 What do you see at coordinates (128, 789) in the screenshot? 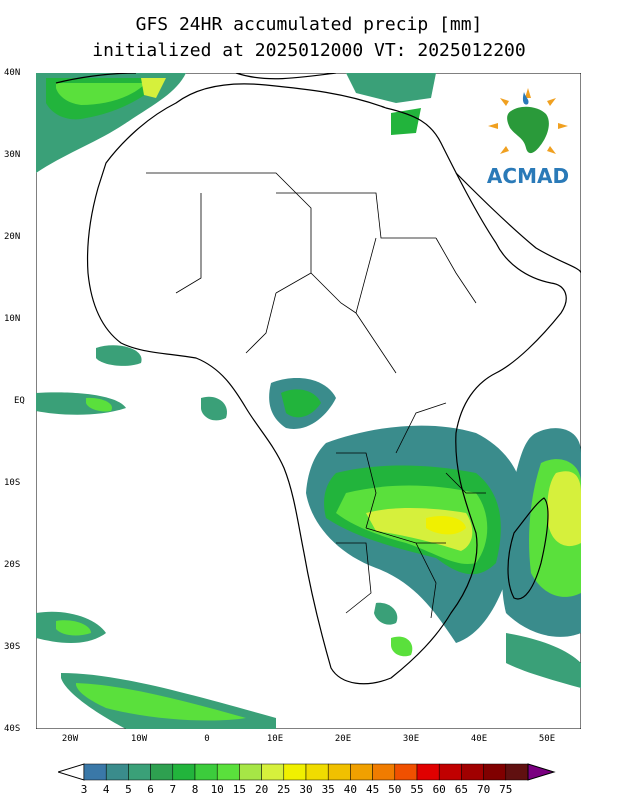
I see `colorbar-label: 5` at bounding box center [128, 789].